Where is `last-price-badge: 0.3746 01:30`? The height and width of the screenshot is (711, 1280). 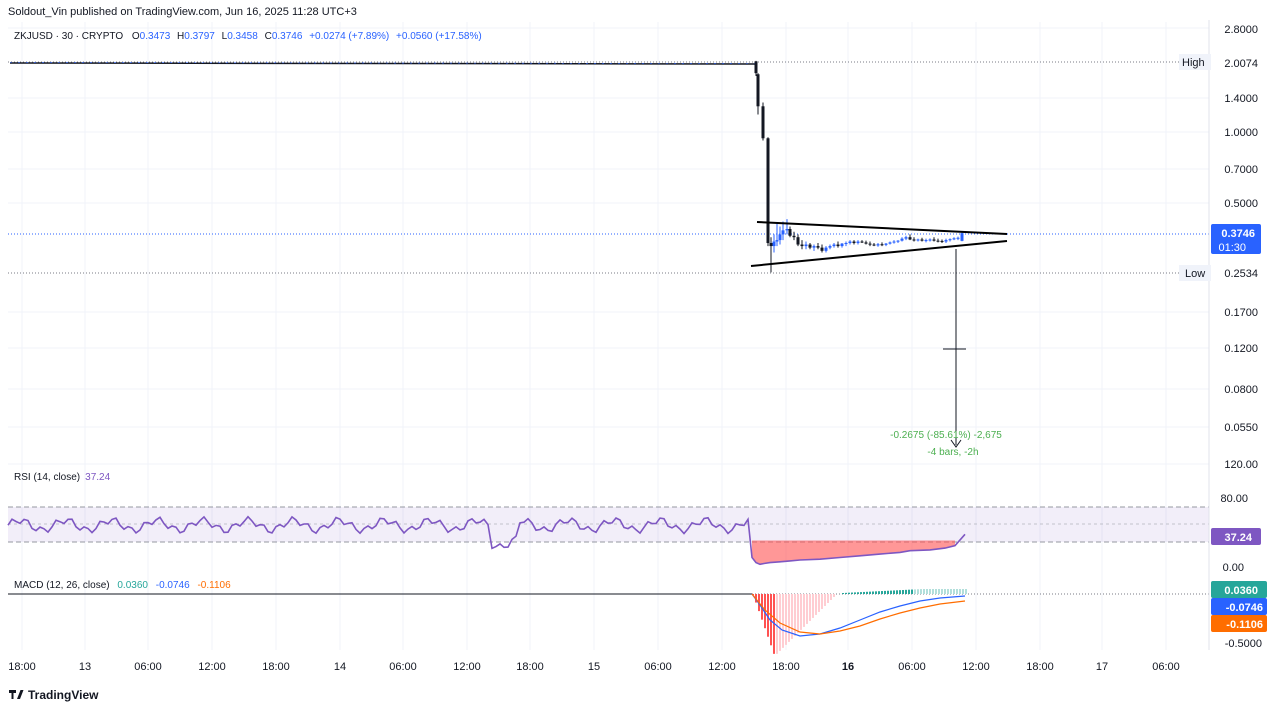 last-price-badge: 0.3746 01:30 is located at coordinates (1236, 239).